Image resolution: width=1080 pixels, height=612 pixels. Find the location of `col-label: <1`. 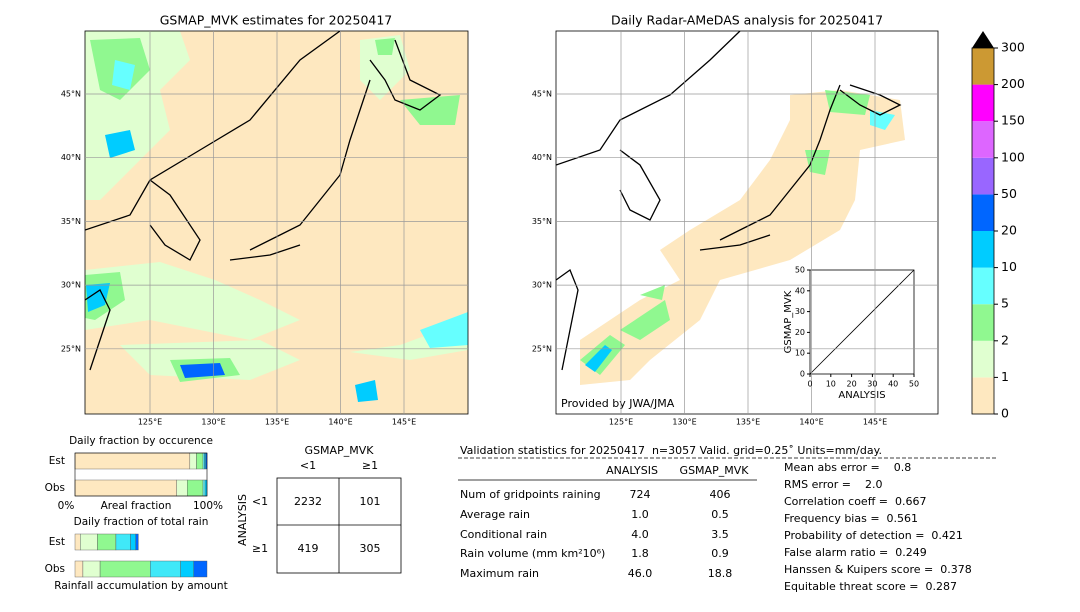

col-label: <1 is located at coordinates (308, 465).